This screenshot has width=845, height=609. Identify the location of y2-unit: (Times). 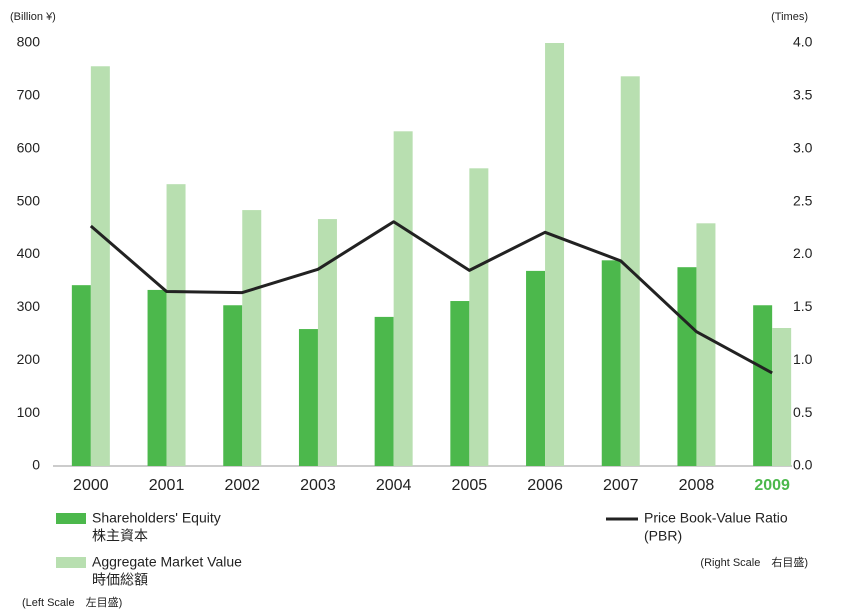
(789, 17).